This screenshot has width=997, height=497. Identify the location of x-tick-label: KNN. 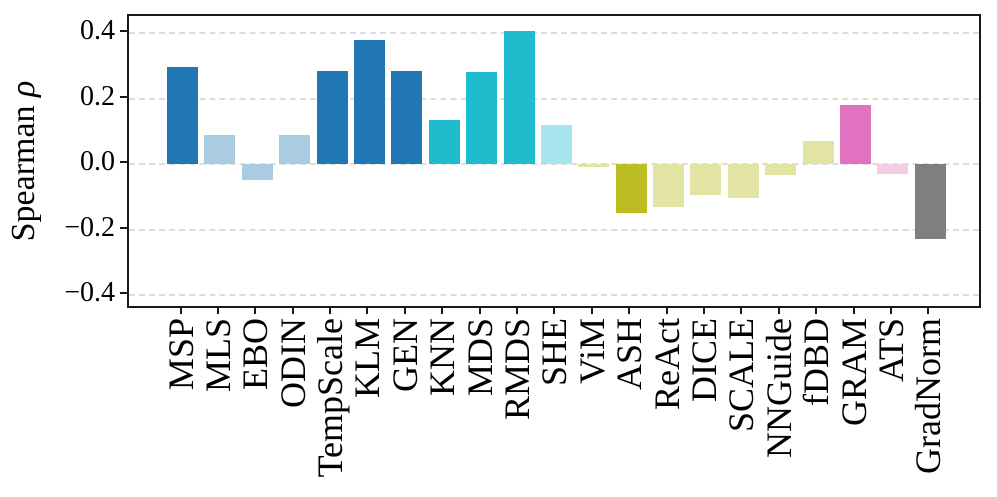
(442, 357).